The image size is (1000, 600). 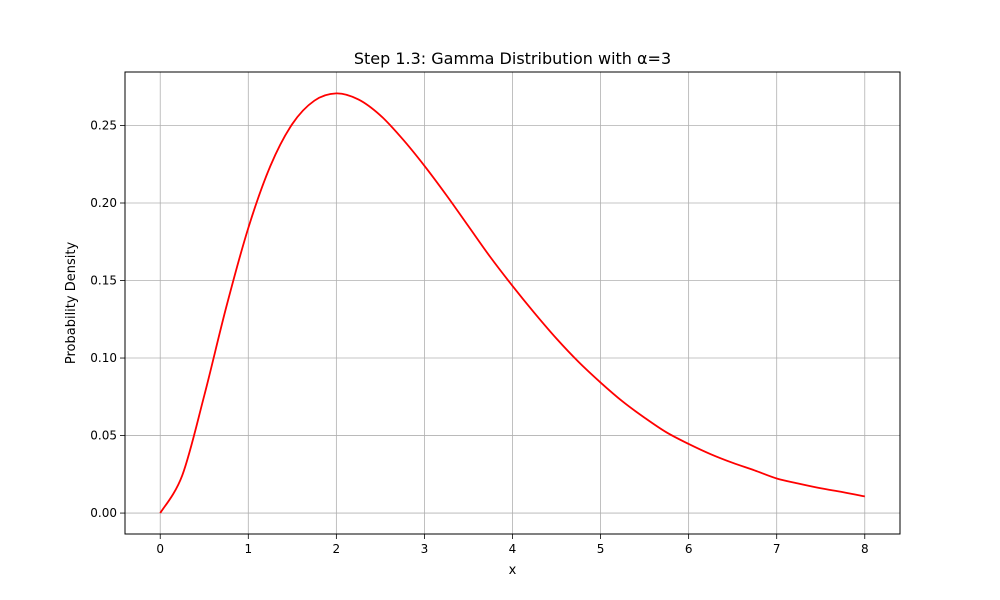 I want to click on y-tick-label: 0.05, so click(x=103, y=436).